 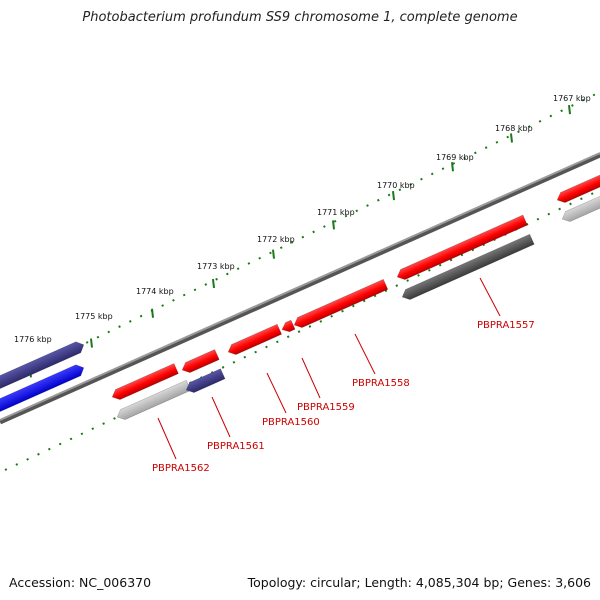 What do you see at coordinates (506, 325) in the screenshot?
I see `gene-label: PBPRA1557` at bounding box center [506, 325].